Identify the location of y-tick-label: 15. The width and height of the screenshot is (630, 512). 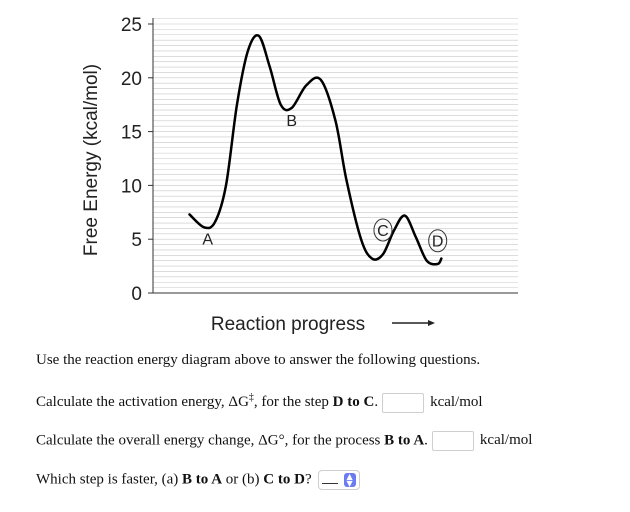
(131, 133).